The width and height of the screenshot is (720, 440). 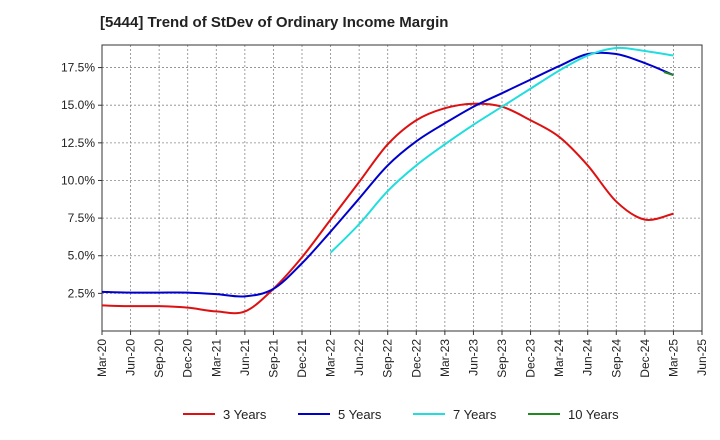 What do you see at coordinates (273, 358) in the screenshot?
I see `x-tick-label: Sep-21` at bounding box center [273, 358].